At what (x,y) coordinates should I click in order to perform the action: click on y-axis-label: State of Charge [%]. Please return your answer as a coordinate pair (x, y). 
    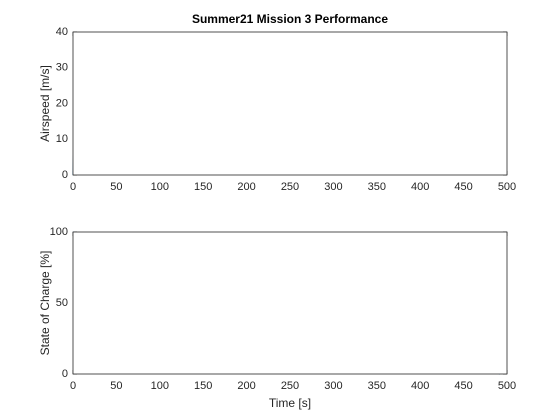
    Looking at the image, I should click on (45, 303).